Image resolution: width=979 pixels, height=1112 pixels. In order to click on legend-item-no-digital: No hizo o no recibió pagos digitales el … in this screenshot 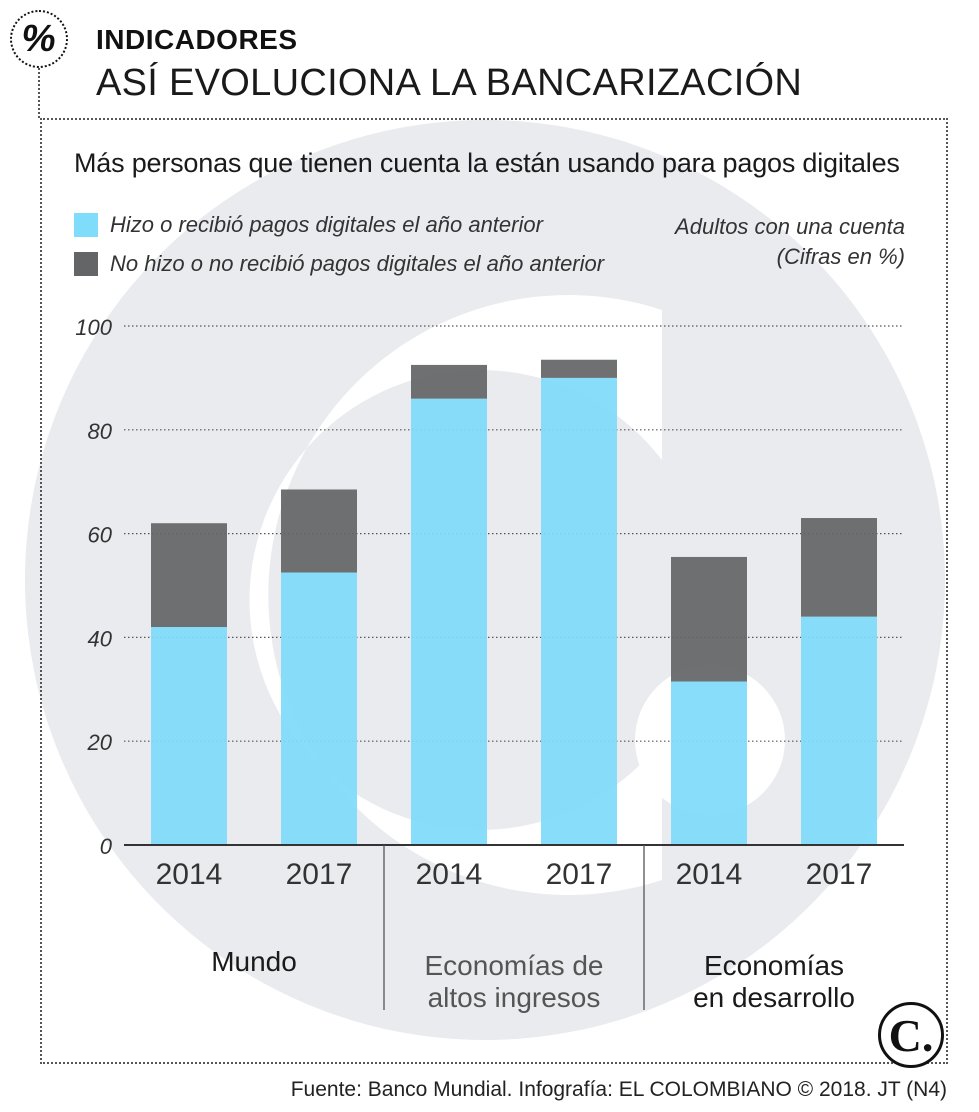, I will do `click(339, 264)`.